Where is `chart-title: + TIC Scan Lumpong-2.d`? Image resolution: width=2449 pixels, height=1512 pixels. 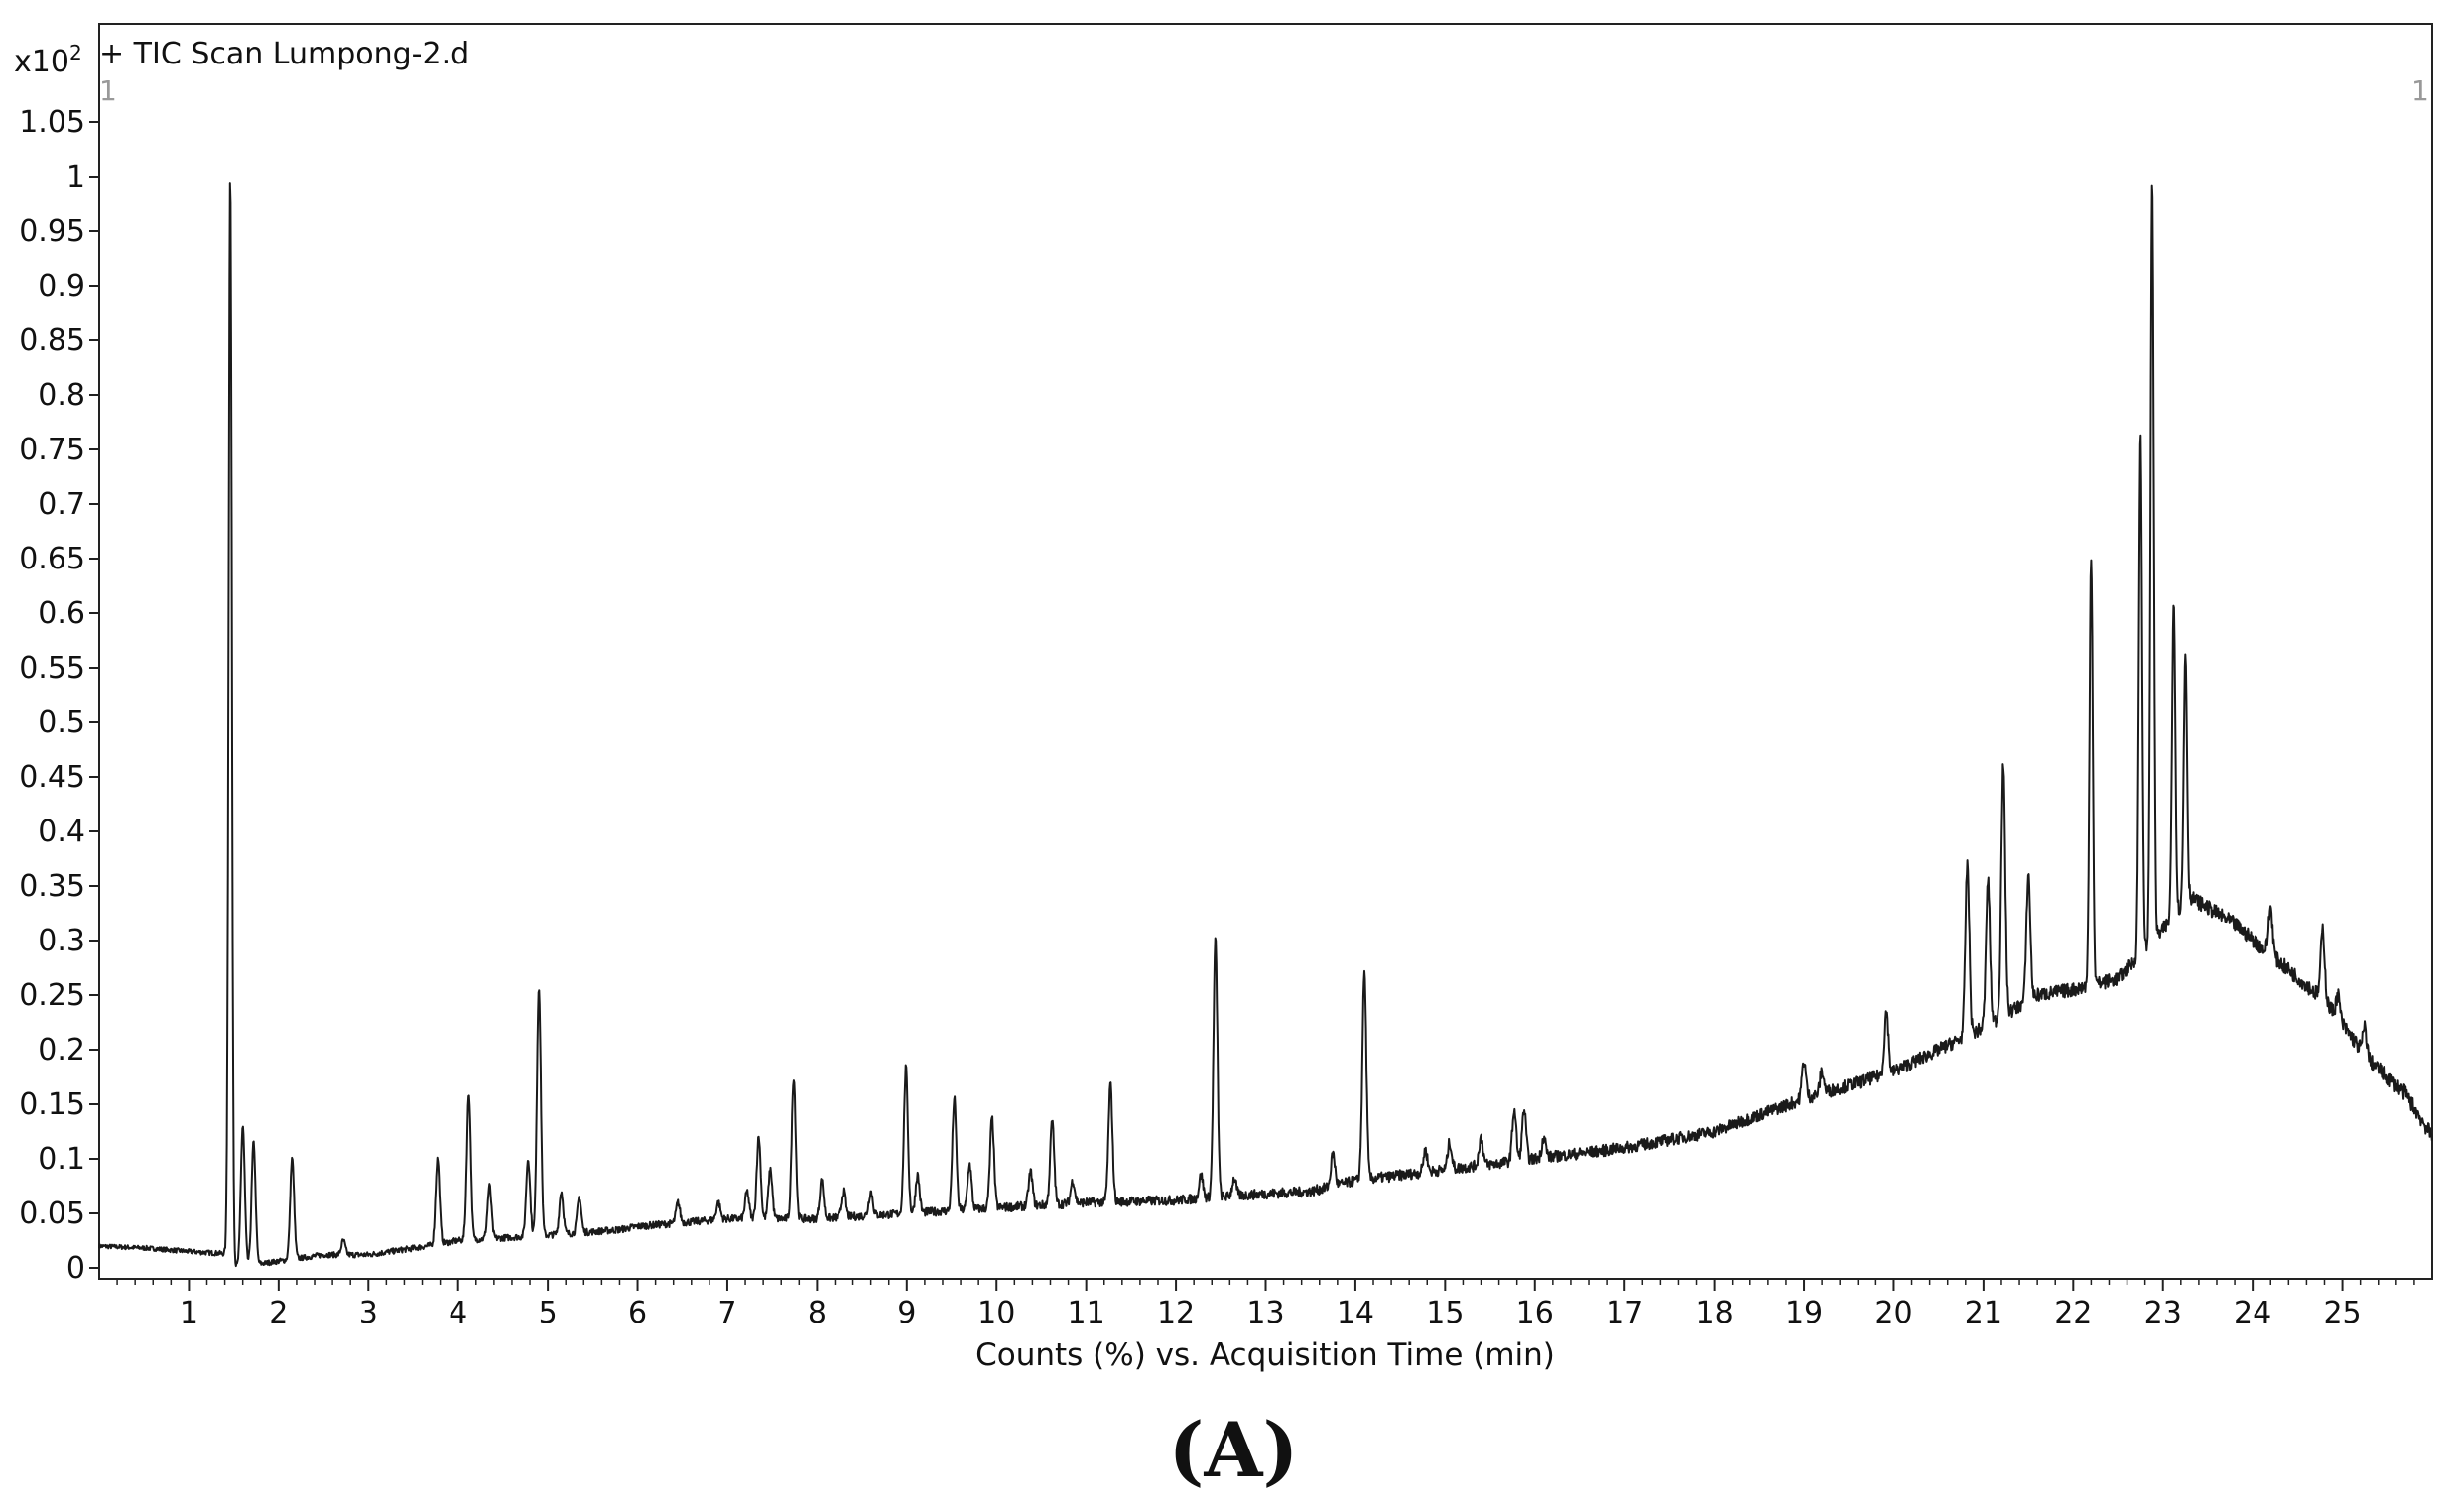
chart-title: + TIC Scan Lumpong-2.d is located at coordinates (284, 54).